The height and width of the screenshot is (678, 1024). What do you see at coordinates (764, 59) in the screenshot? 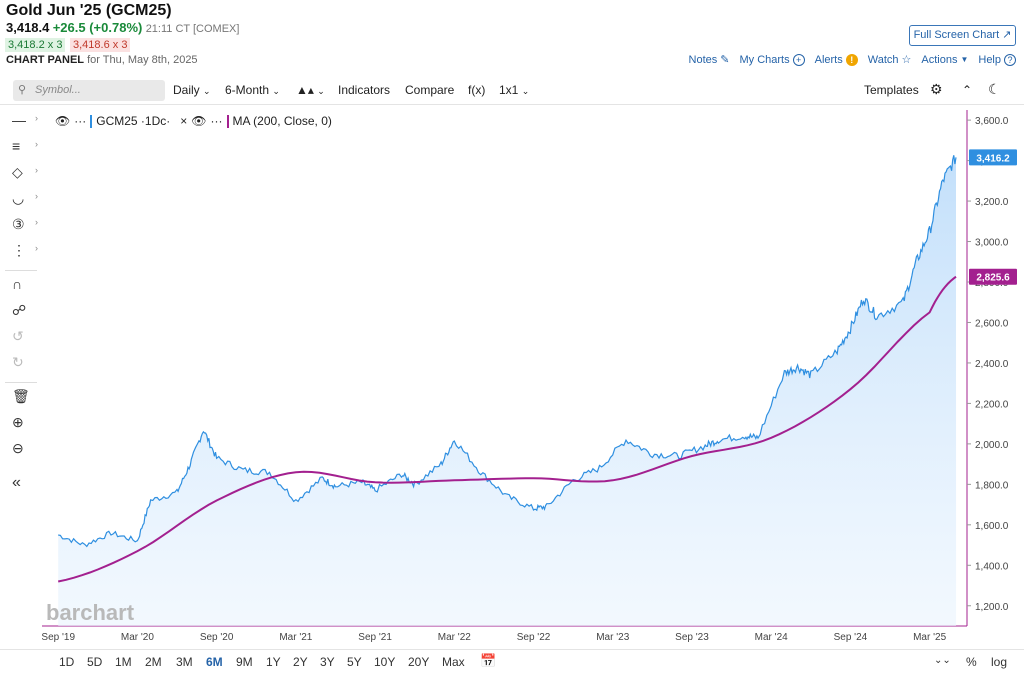
I see `my-charts-label: My Charts` at bounding box center [764, 59].